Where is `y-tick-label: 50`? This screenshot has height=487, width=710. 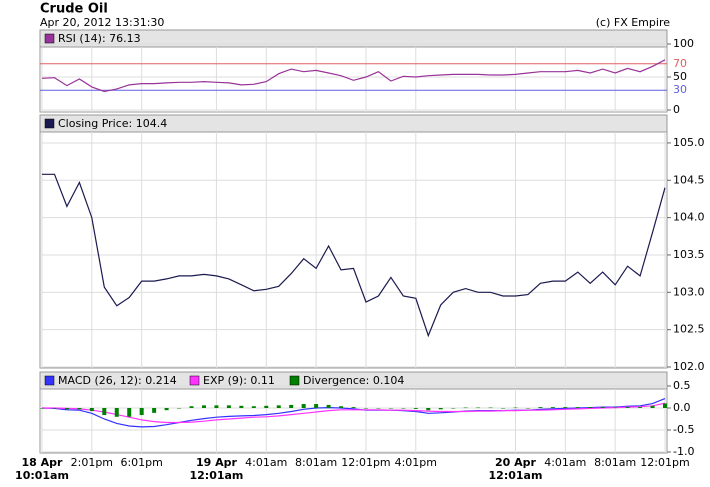
y-tick-label: 50 is located at coordinates (680, 76).